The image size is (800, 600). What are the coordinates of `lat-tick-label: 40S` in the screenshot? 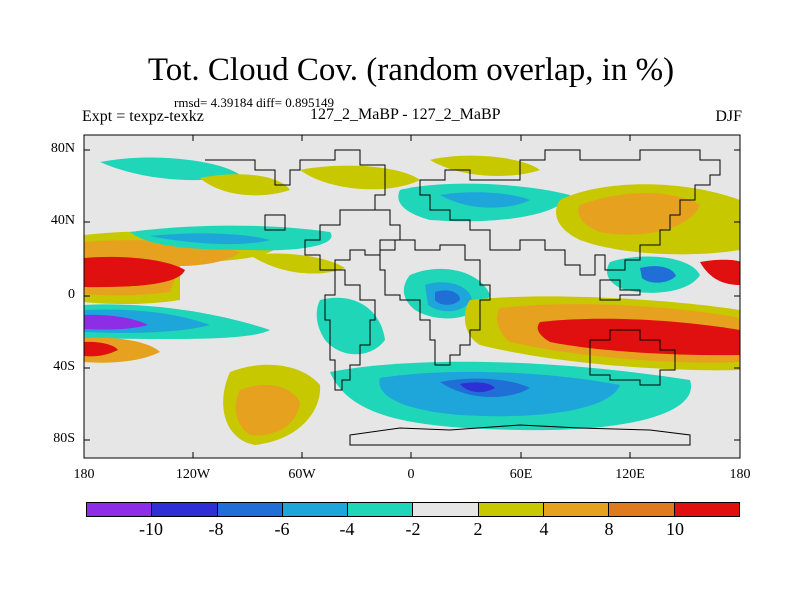 It's located at (64, 366).